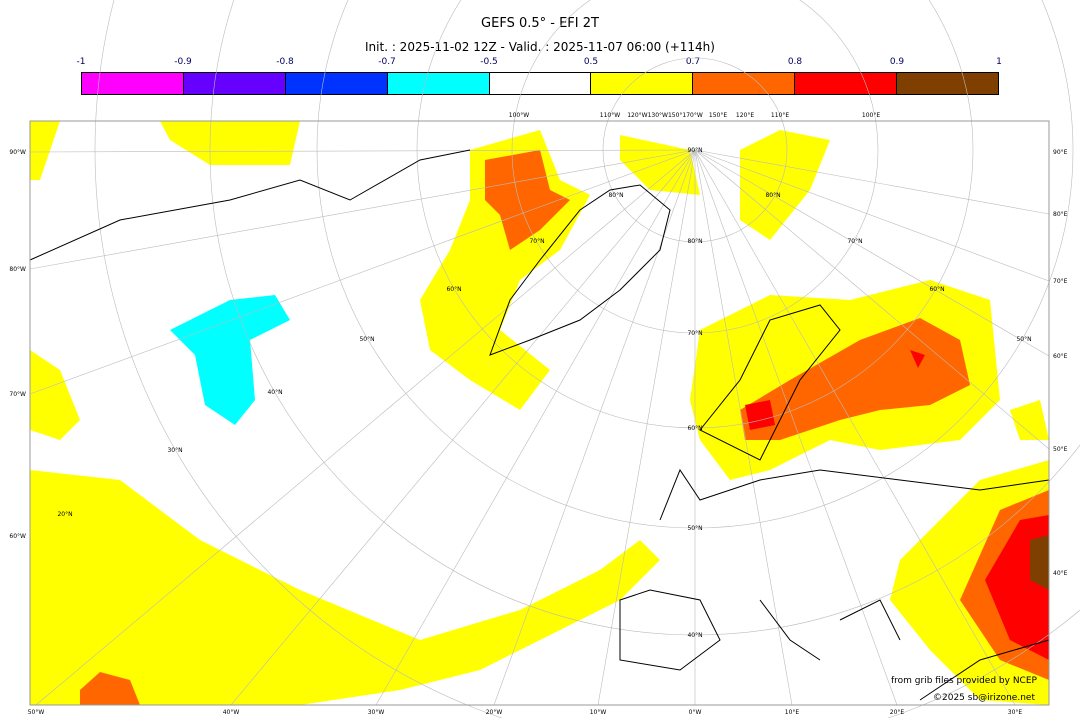 This screenshot has width=1080, height=718. What do you see at coordinates (64, 514) in the screenshot?
I see `grid-label: 20°N` at bounding box center [64, 514].